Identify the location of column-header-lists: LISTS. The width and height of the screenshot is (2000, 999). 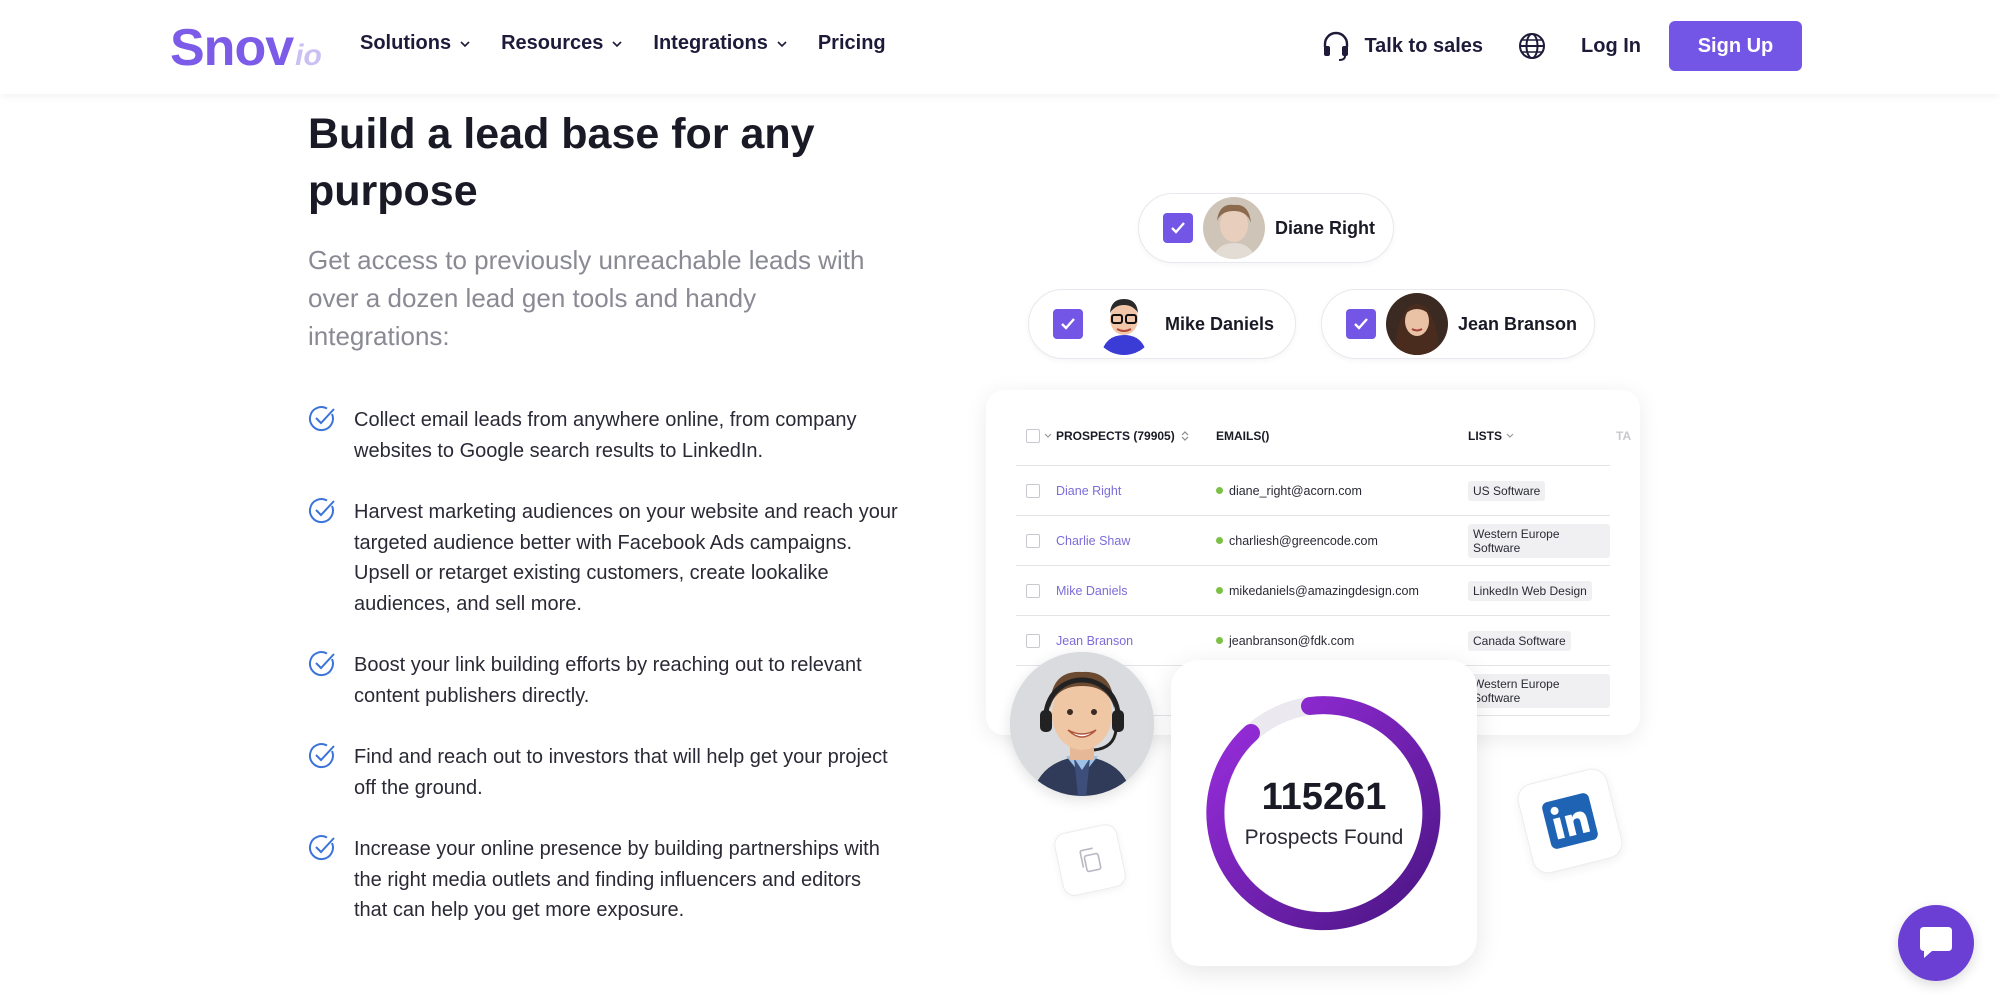
(1491, 436).